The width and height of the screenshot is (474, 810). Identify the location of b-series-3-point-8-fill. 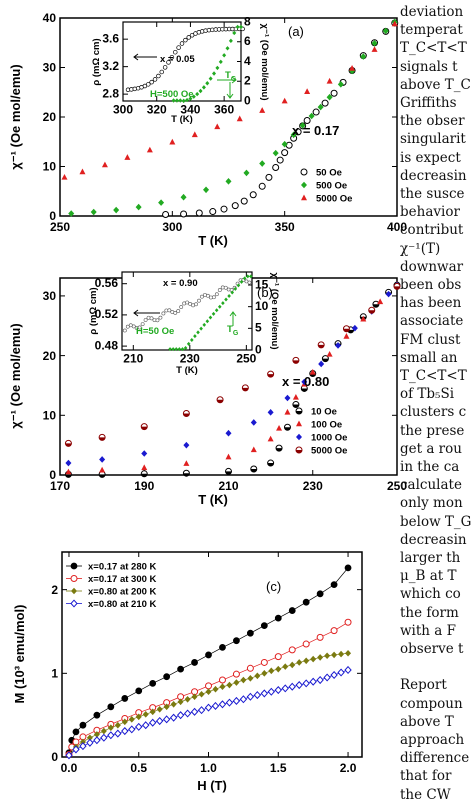
(321, 346).